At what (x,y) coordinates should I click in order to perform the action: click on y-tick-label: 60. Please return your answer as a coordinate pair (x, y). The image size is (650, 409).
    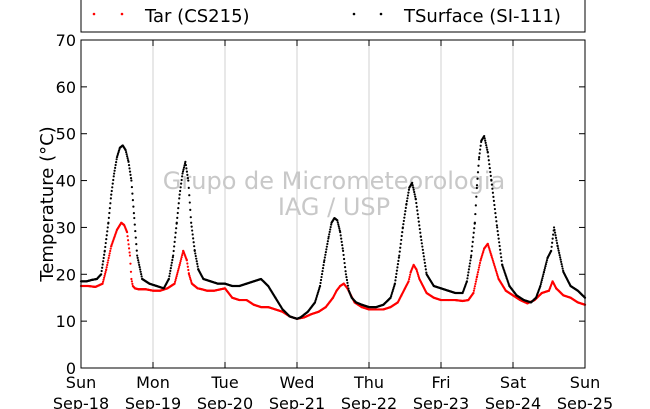
    Looking at the image, I should click on (66, 87).